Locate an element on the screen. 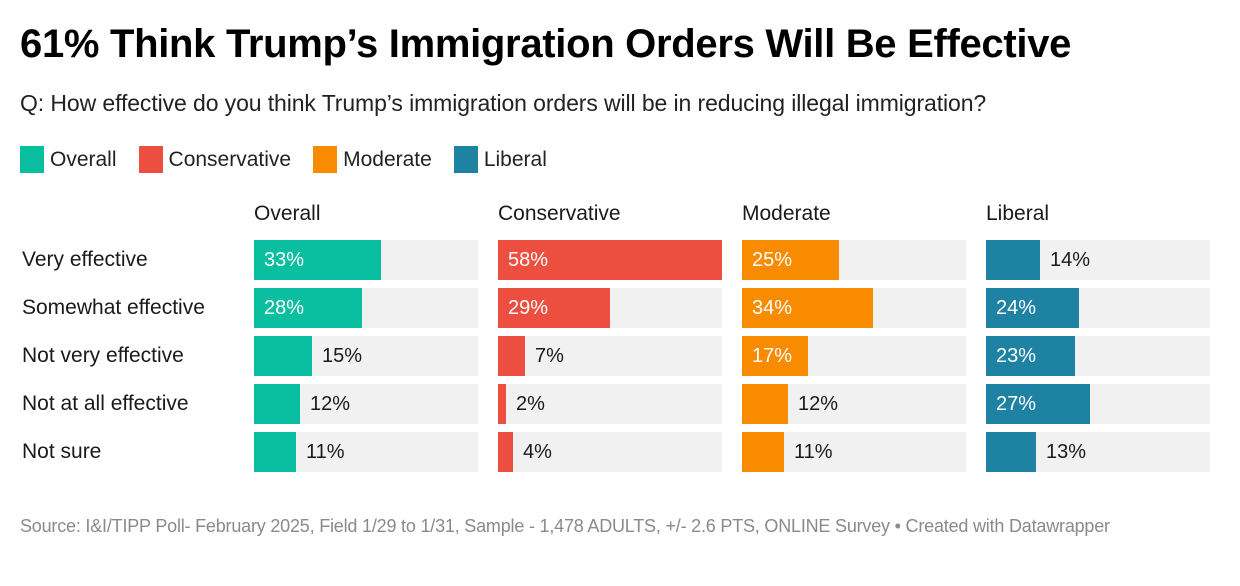  data-label-moderate-not-at-all-effective: 12% is located at coordinates (818, 404).